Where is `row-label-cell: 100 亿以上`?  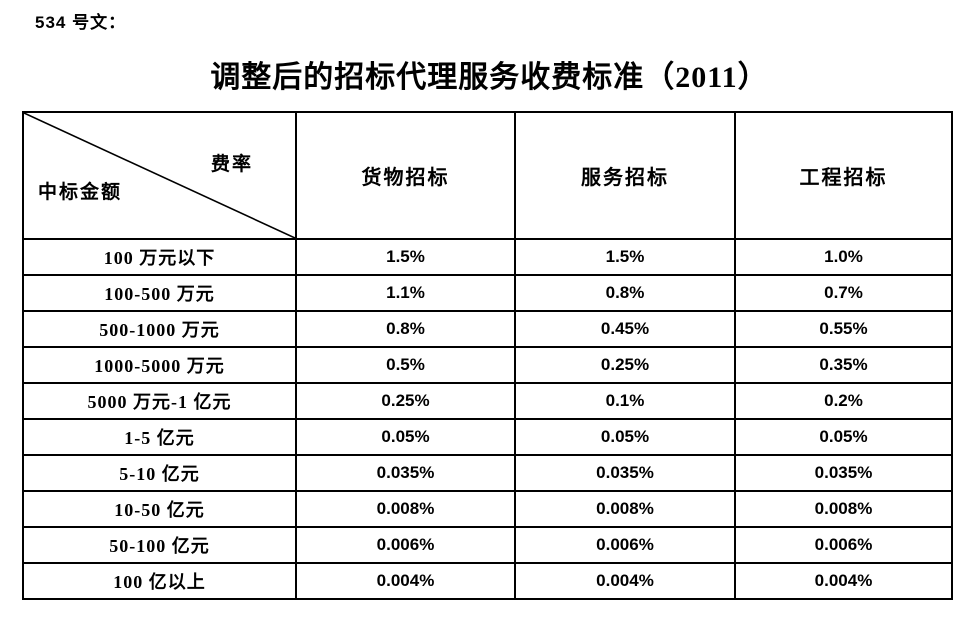 row-label-cell: 100 亿以上 is located at coordinates (159, 581).